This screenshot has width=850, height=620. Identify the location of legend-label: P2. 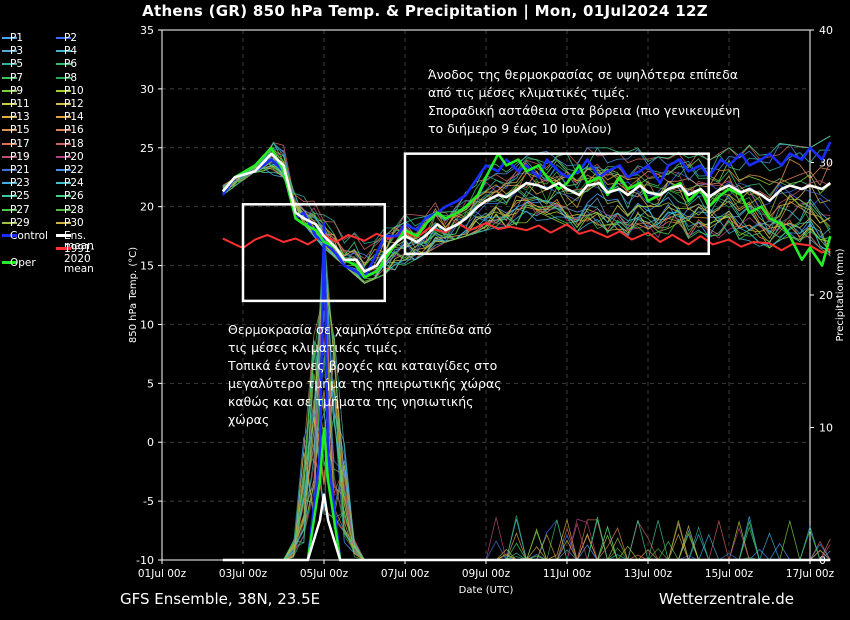
(71, 38).